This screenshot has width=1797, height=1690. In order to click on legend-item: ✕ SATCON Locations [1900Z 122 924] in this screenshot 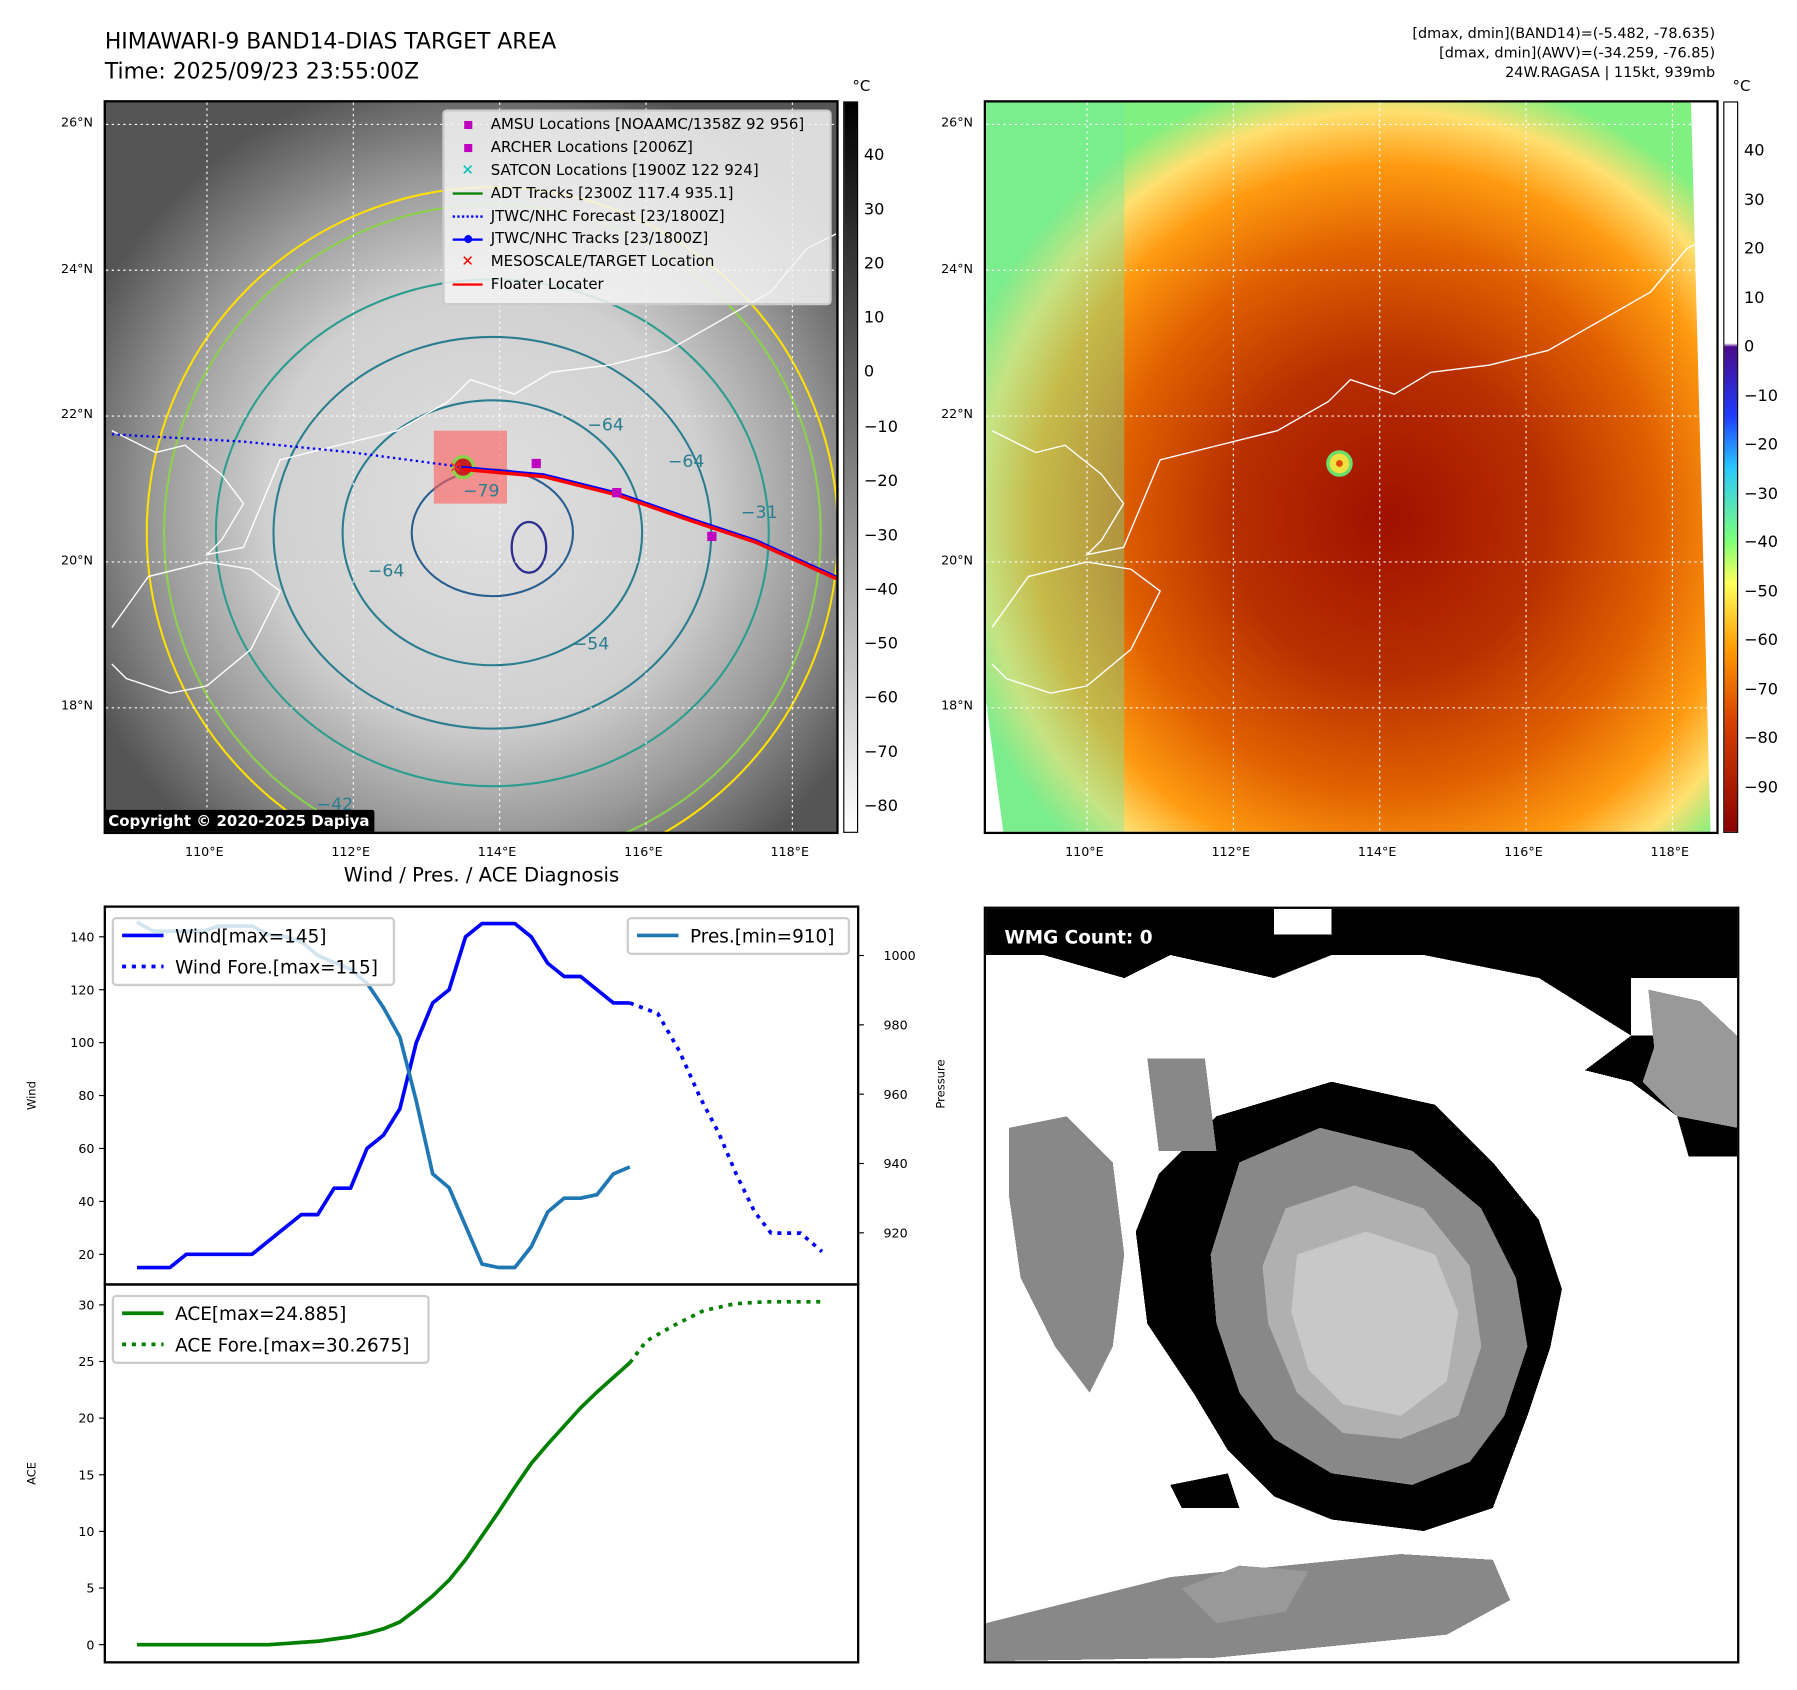, I will do `click(637, 171)`.